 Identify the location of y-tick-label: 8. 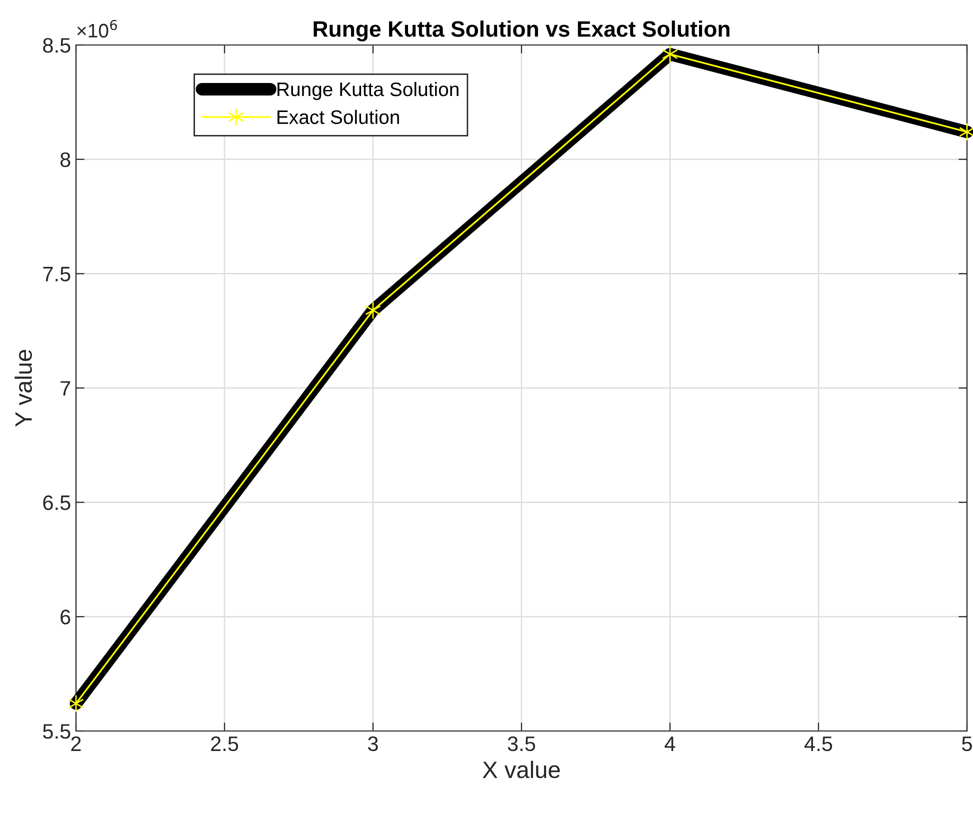
(65, 160).